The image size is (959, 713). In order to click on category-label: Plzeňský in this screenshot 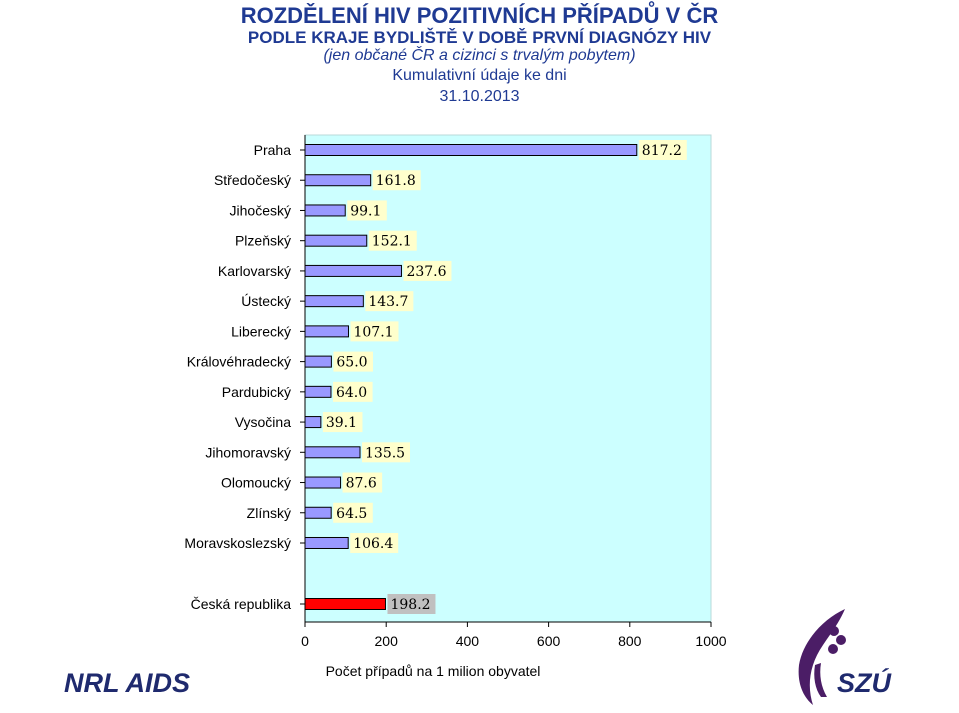, I will do `click(263, 241)`.